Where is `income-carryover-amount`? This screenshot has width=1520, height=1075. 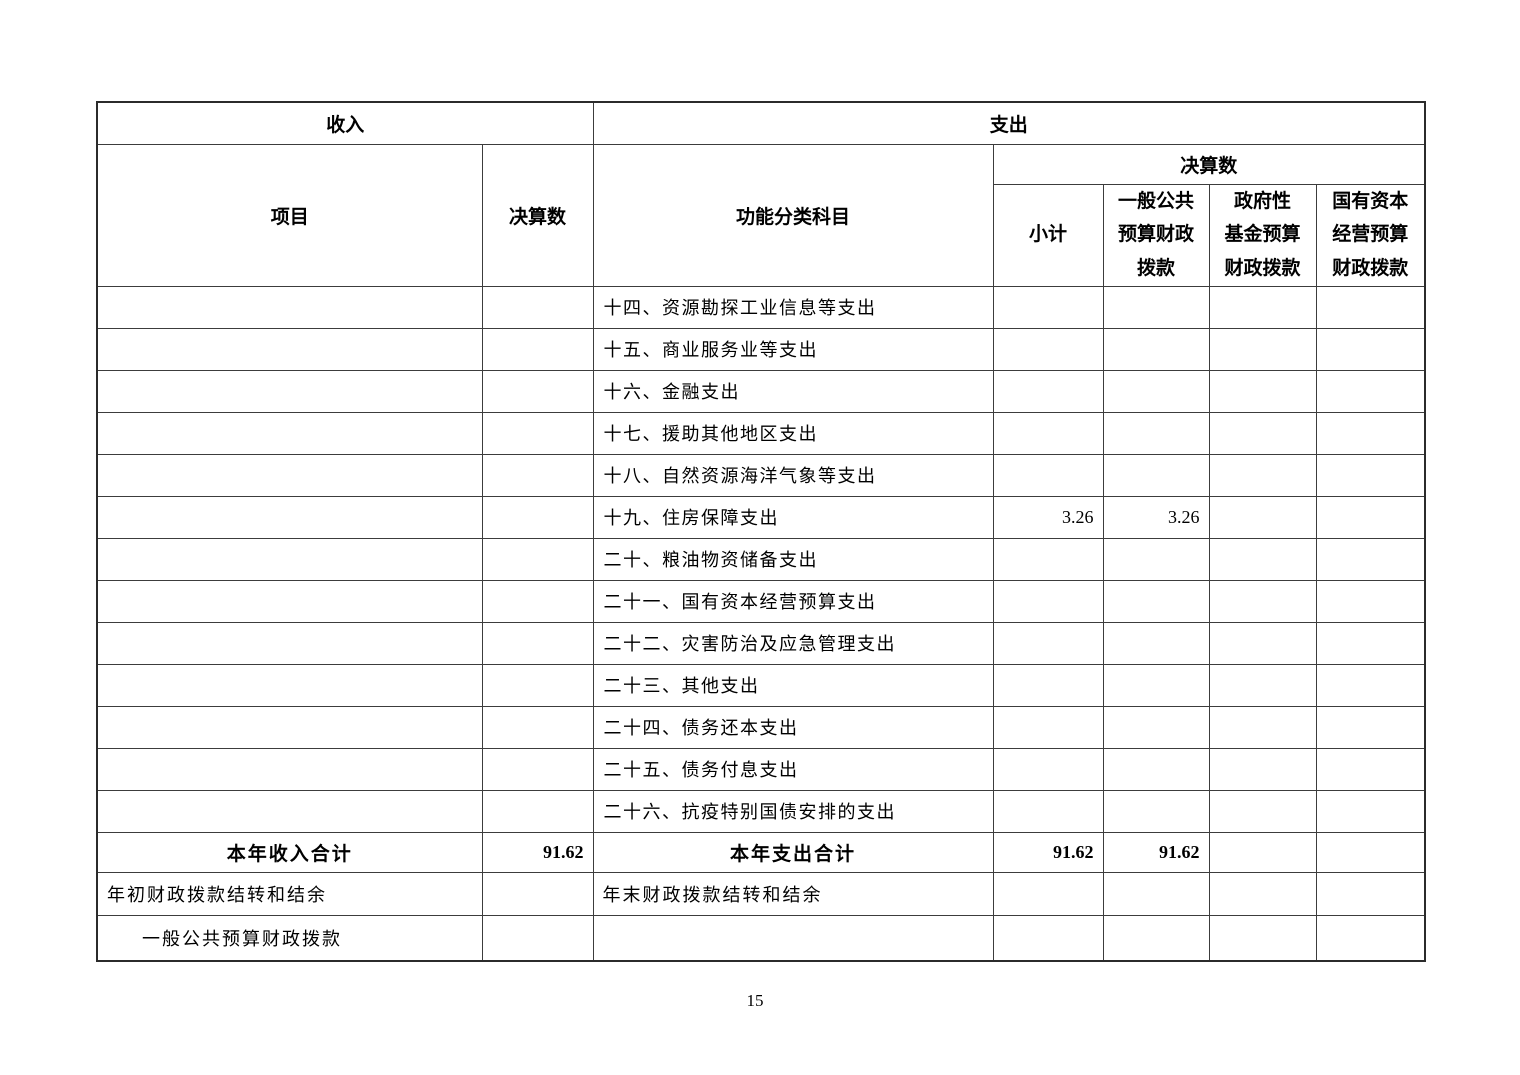 income-carryover-amount is located at coordinates (537, 893).